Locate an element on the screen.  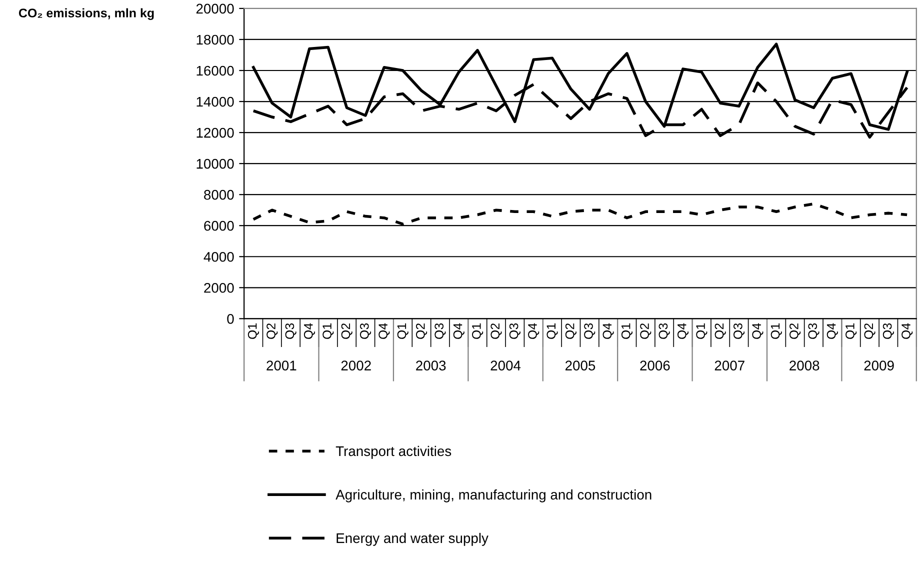
text: 2001 is located at coordinates (281, 365).